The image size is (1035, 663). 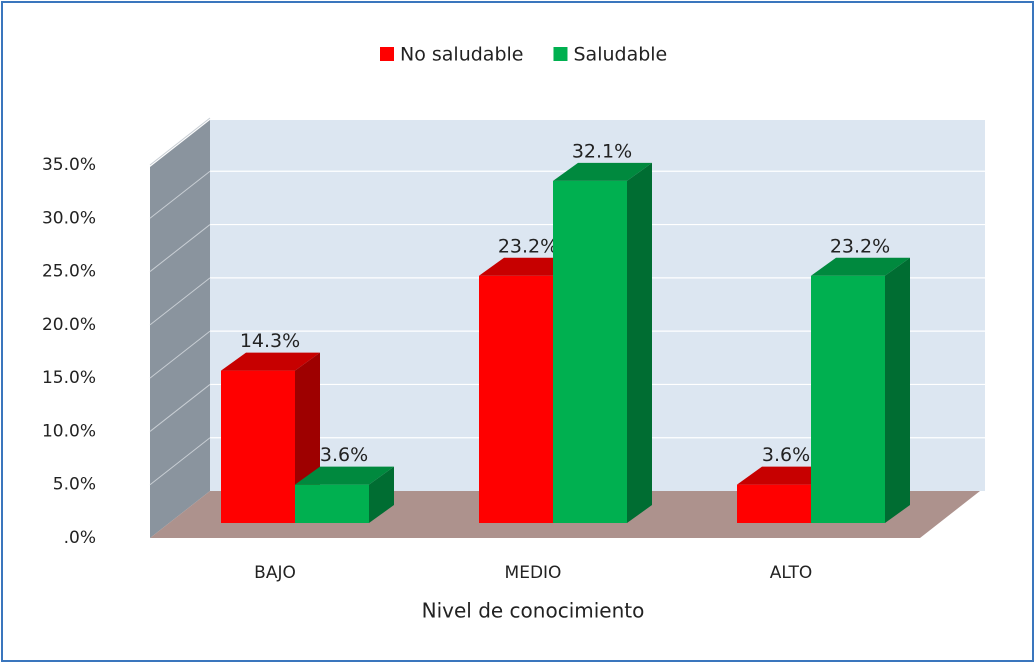 I want to click on x-tick-label: MEDIO, so click(x=533, y=573).